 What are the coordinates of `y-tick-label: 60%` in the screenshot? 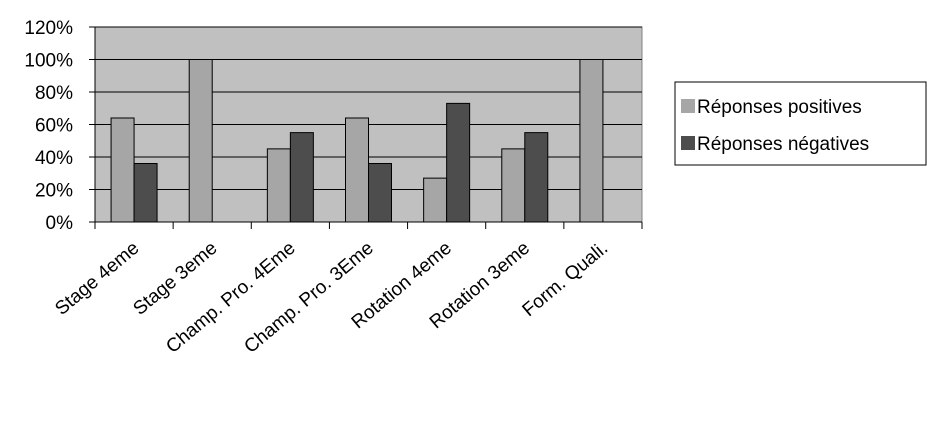 It's located at (54, 126).